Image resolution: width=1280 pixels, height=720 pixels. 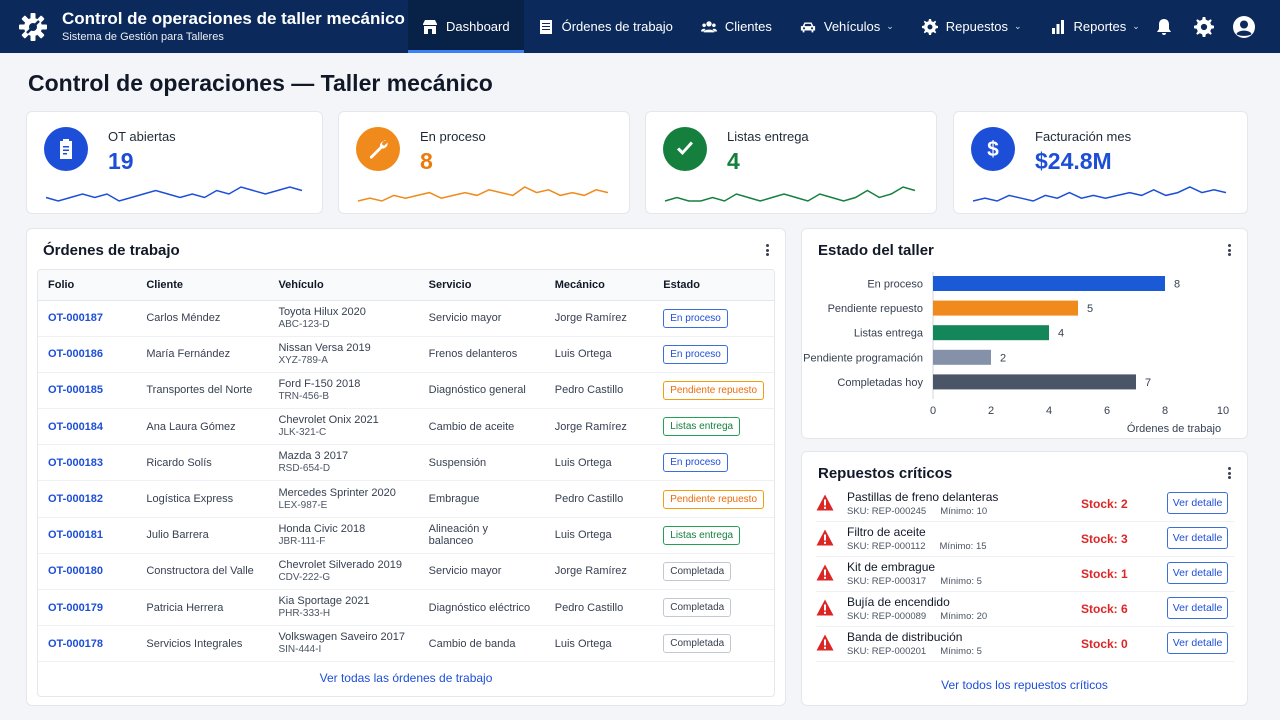 What do you see at coordinates (430, 26) in the screenshot?
I see `store-icon` at bounding box center [430, 26].